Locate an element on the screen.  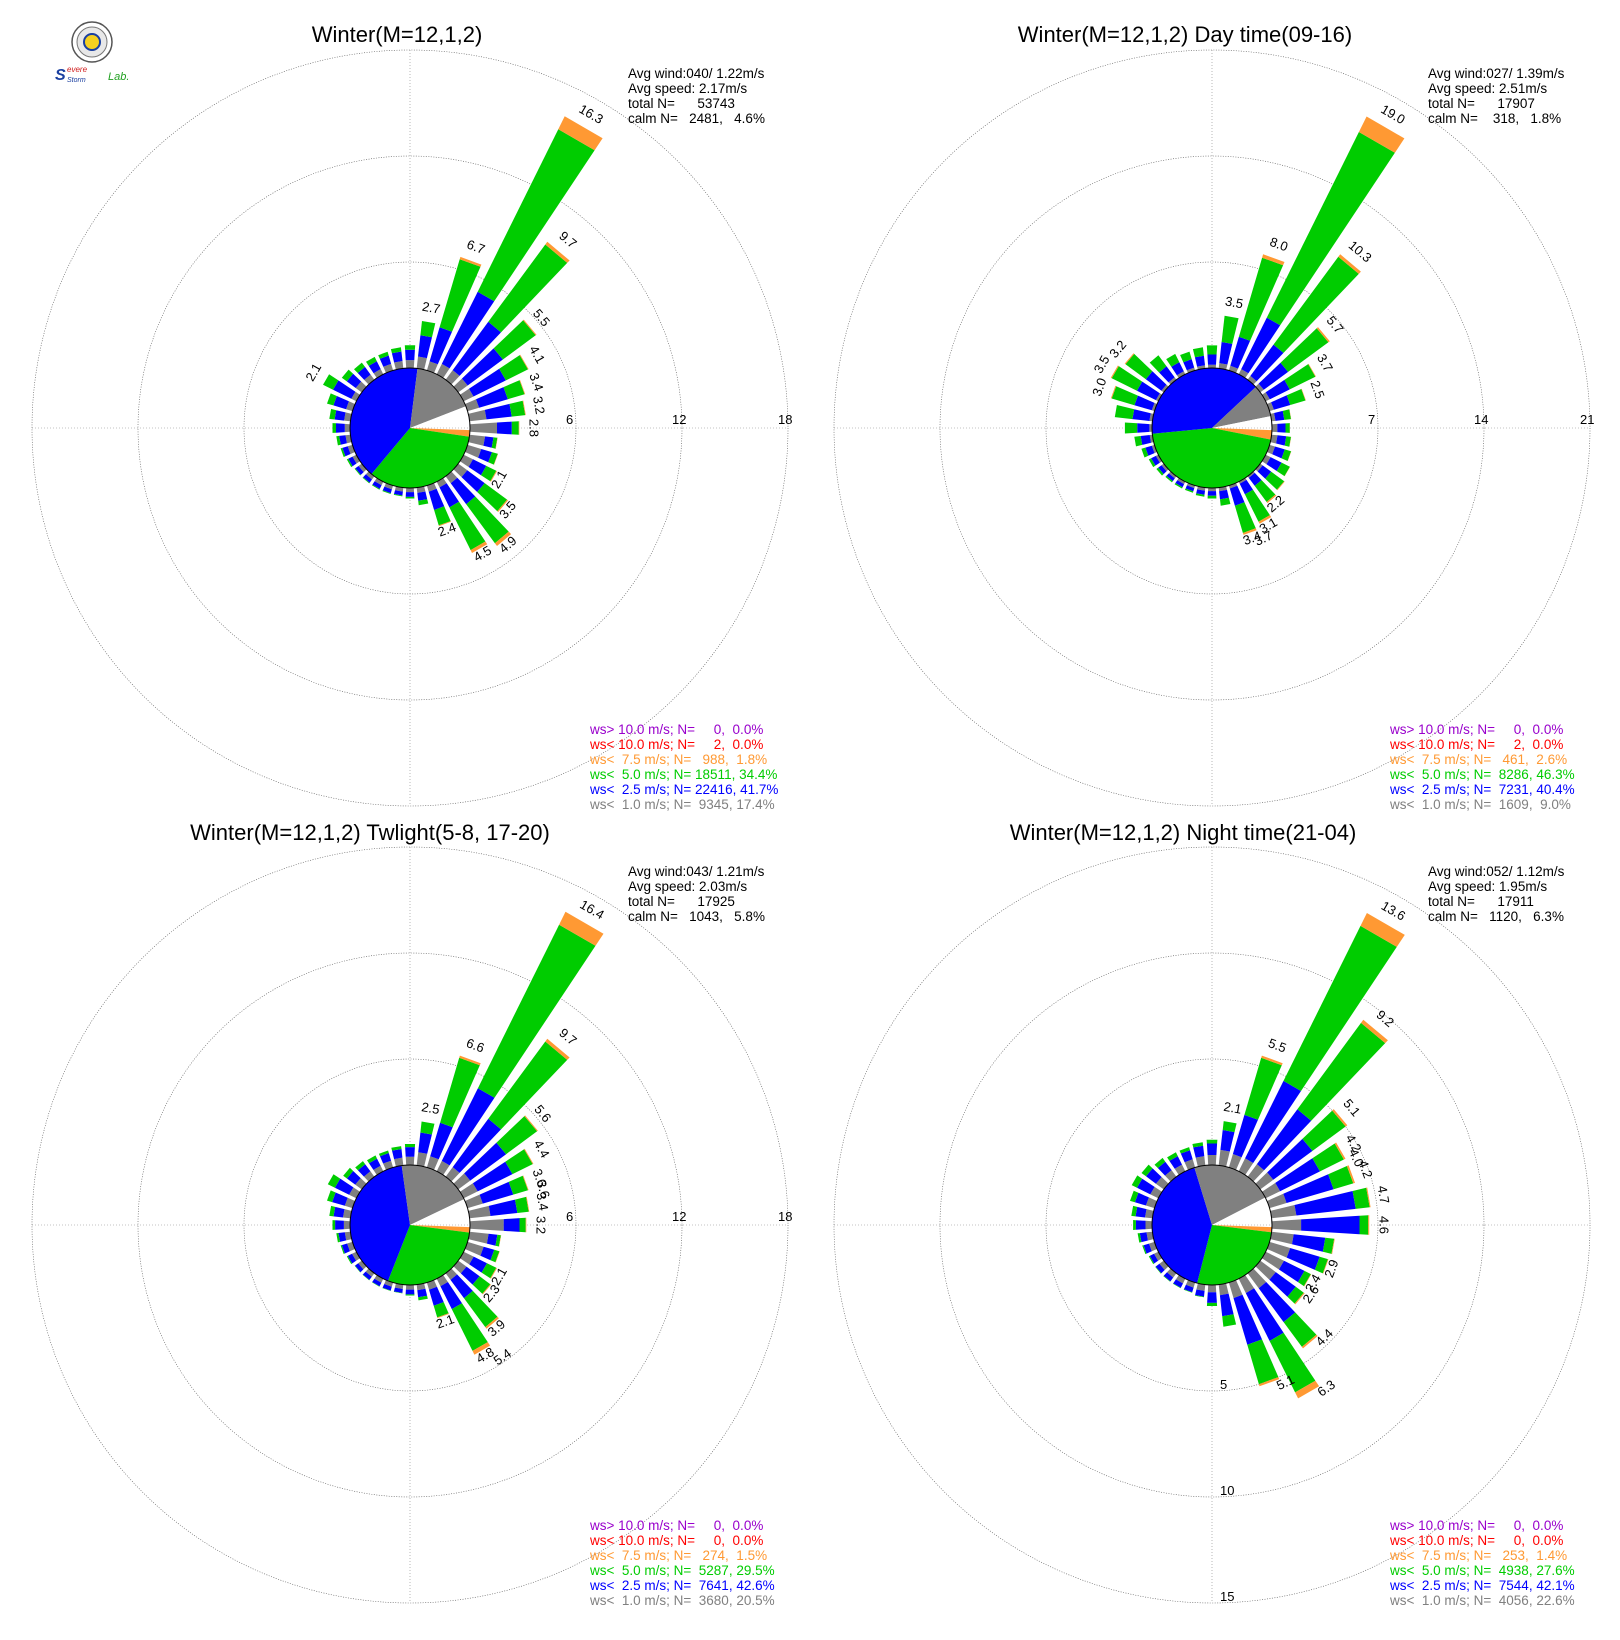
direction-value-label: 4.0 is located at coordinates (1356, 1157).